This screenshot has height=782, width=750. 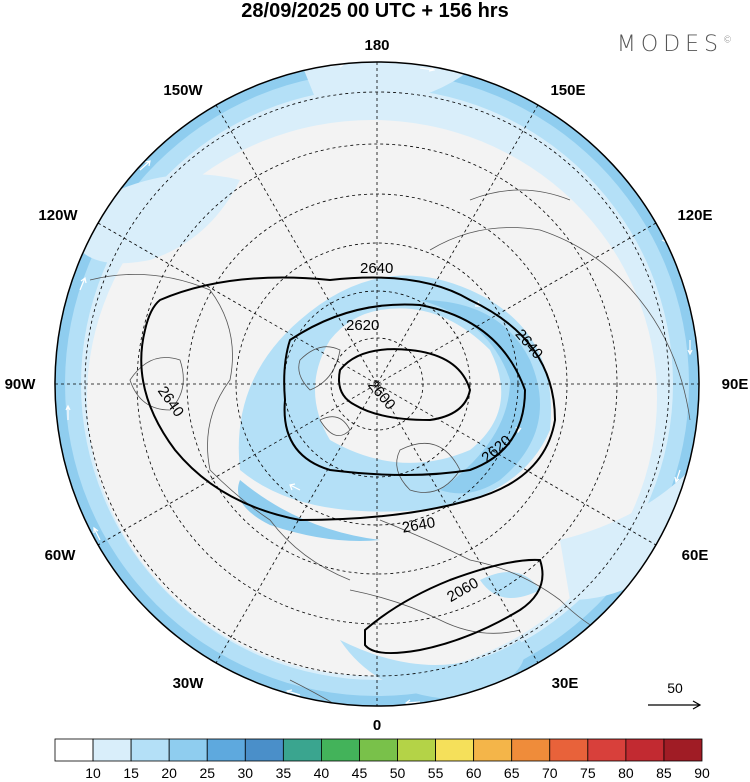 What do you see at coordinates (695, 555) in the screenshot?
I see `lon-label-60e: 60E` at bounding box center [695, 555].